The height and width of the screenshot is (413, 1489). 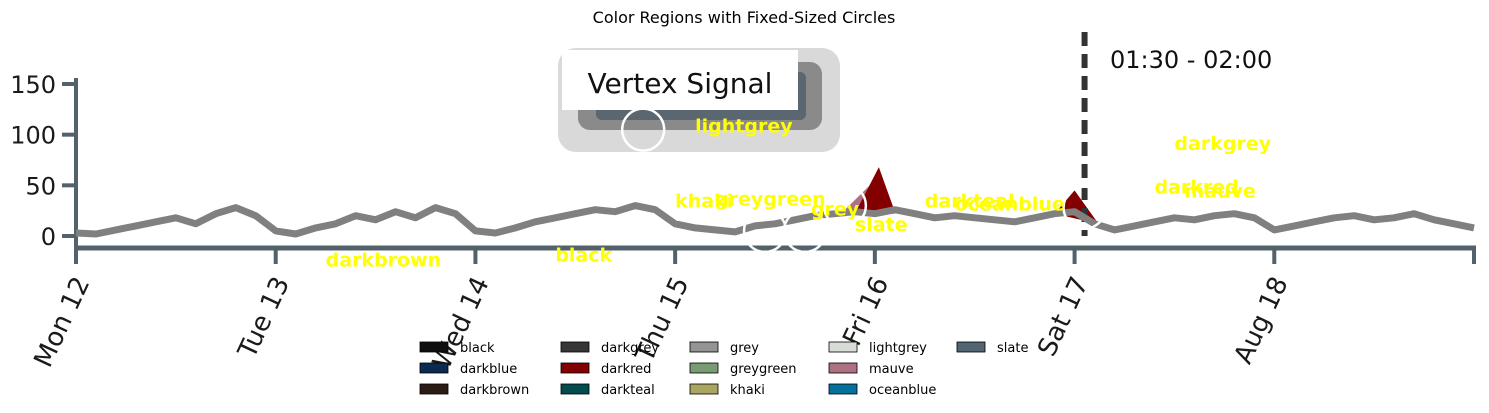 What do you see at coordinates (680, 83) in the screenshot?
I see `inset-label: Vertex Signal` at bounding box center [680, 83].